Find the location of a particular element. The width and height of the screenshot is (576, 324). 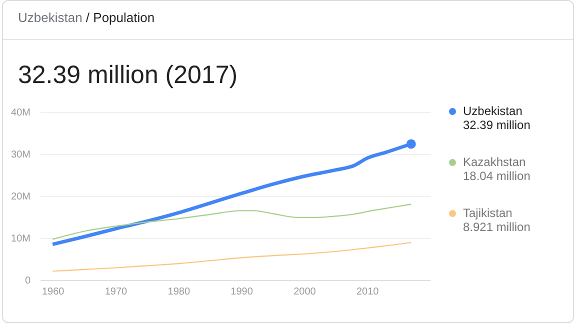

legend-label: Uzbekistan is located at coordinates (493, 111).